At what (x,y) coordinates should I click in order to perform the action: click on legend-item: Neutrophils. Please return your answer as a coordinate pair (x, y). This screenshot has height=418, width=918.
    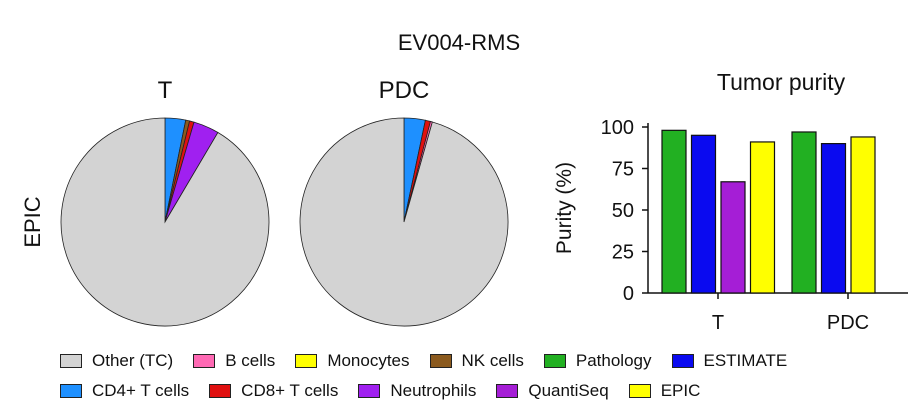
    Looking at the image, I should click on (417, 391).